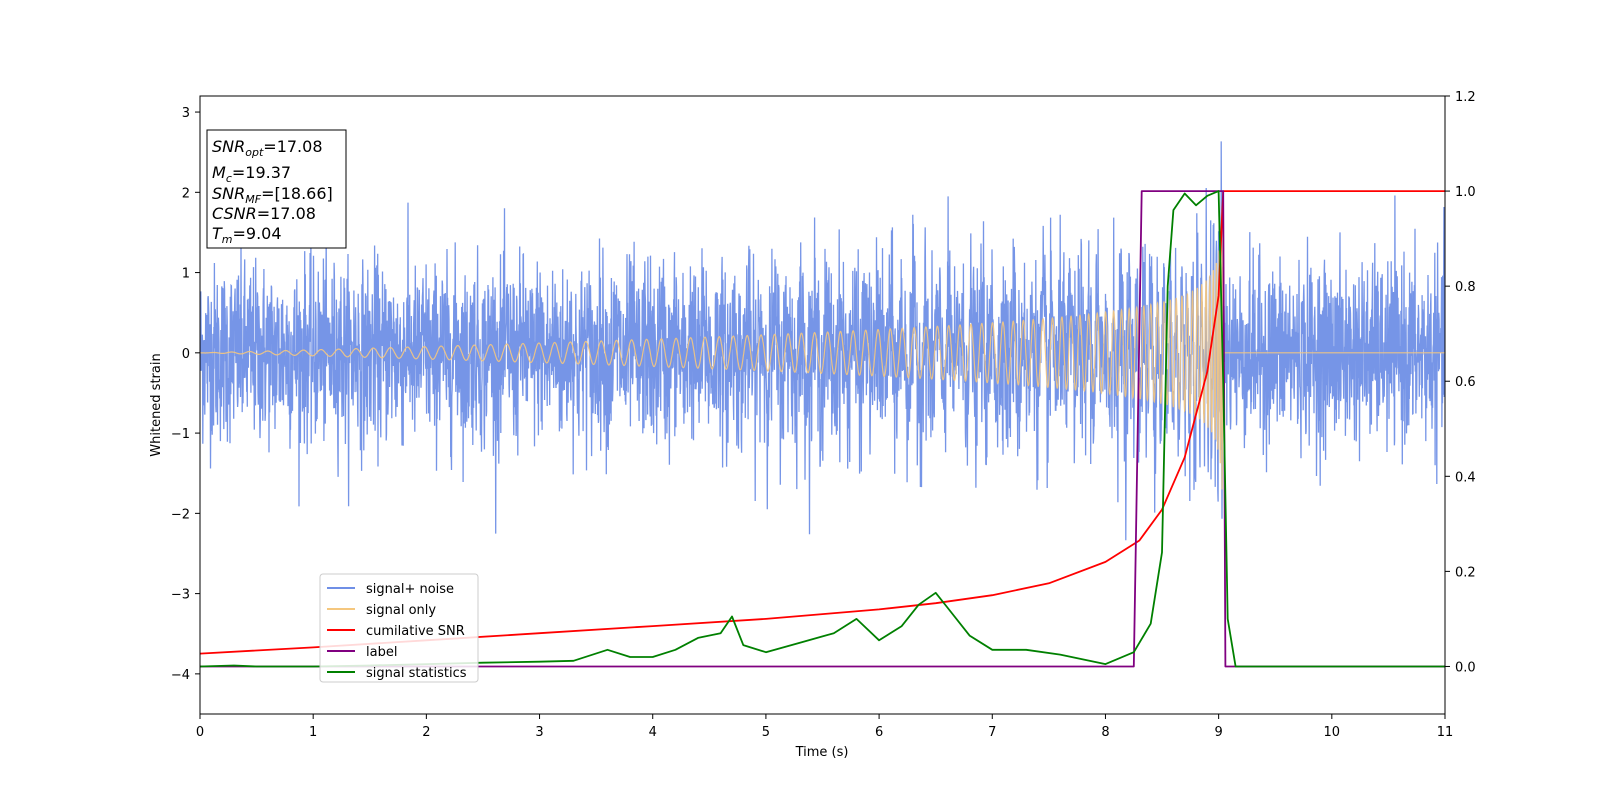  I want to click on y-tick-label: −4, so click(180, 675).